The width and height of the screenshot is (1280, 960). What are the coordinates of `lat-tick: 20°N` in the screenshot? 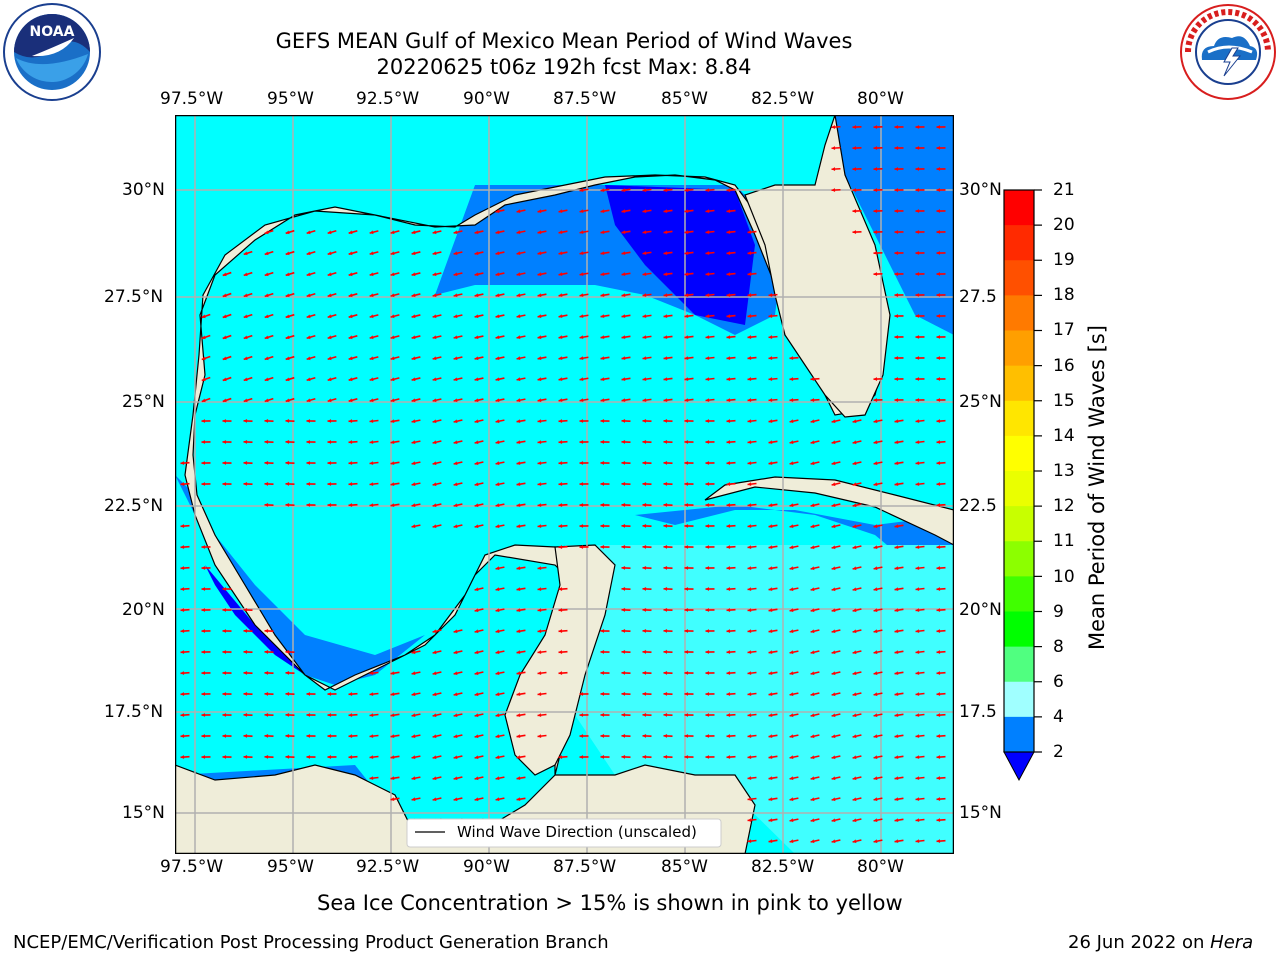 It's located at (143, 610).